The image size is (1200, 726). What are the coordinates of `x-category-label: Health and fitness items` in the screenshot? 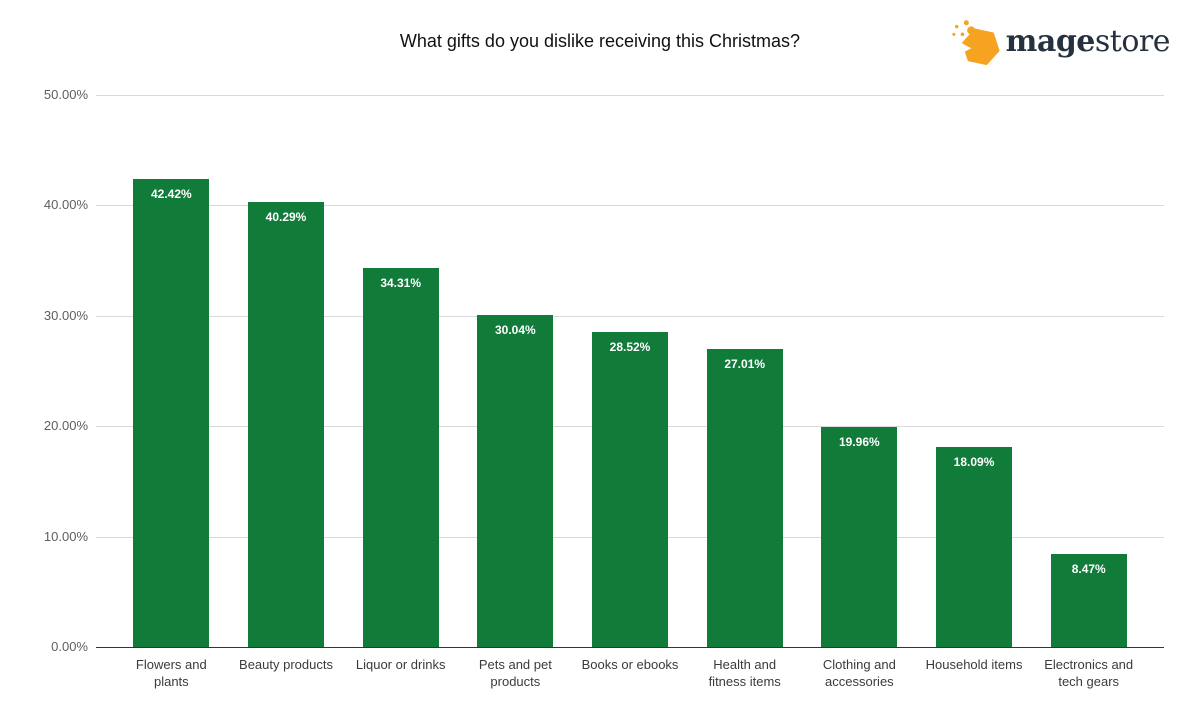 It's located at (744, 673).